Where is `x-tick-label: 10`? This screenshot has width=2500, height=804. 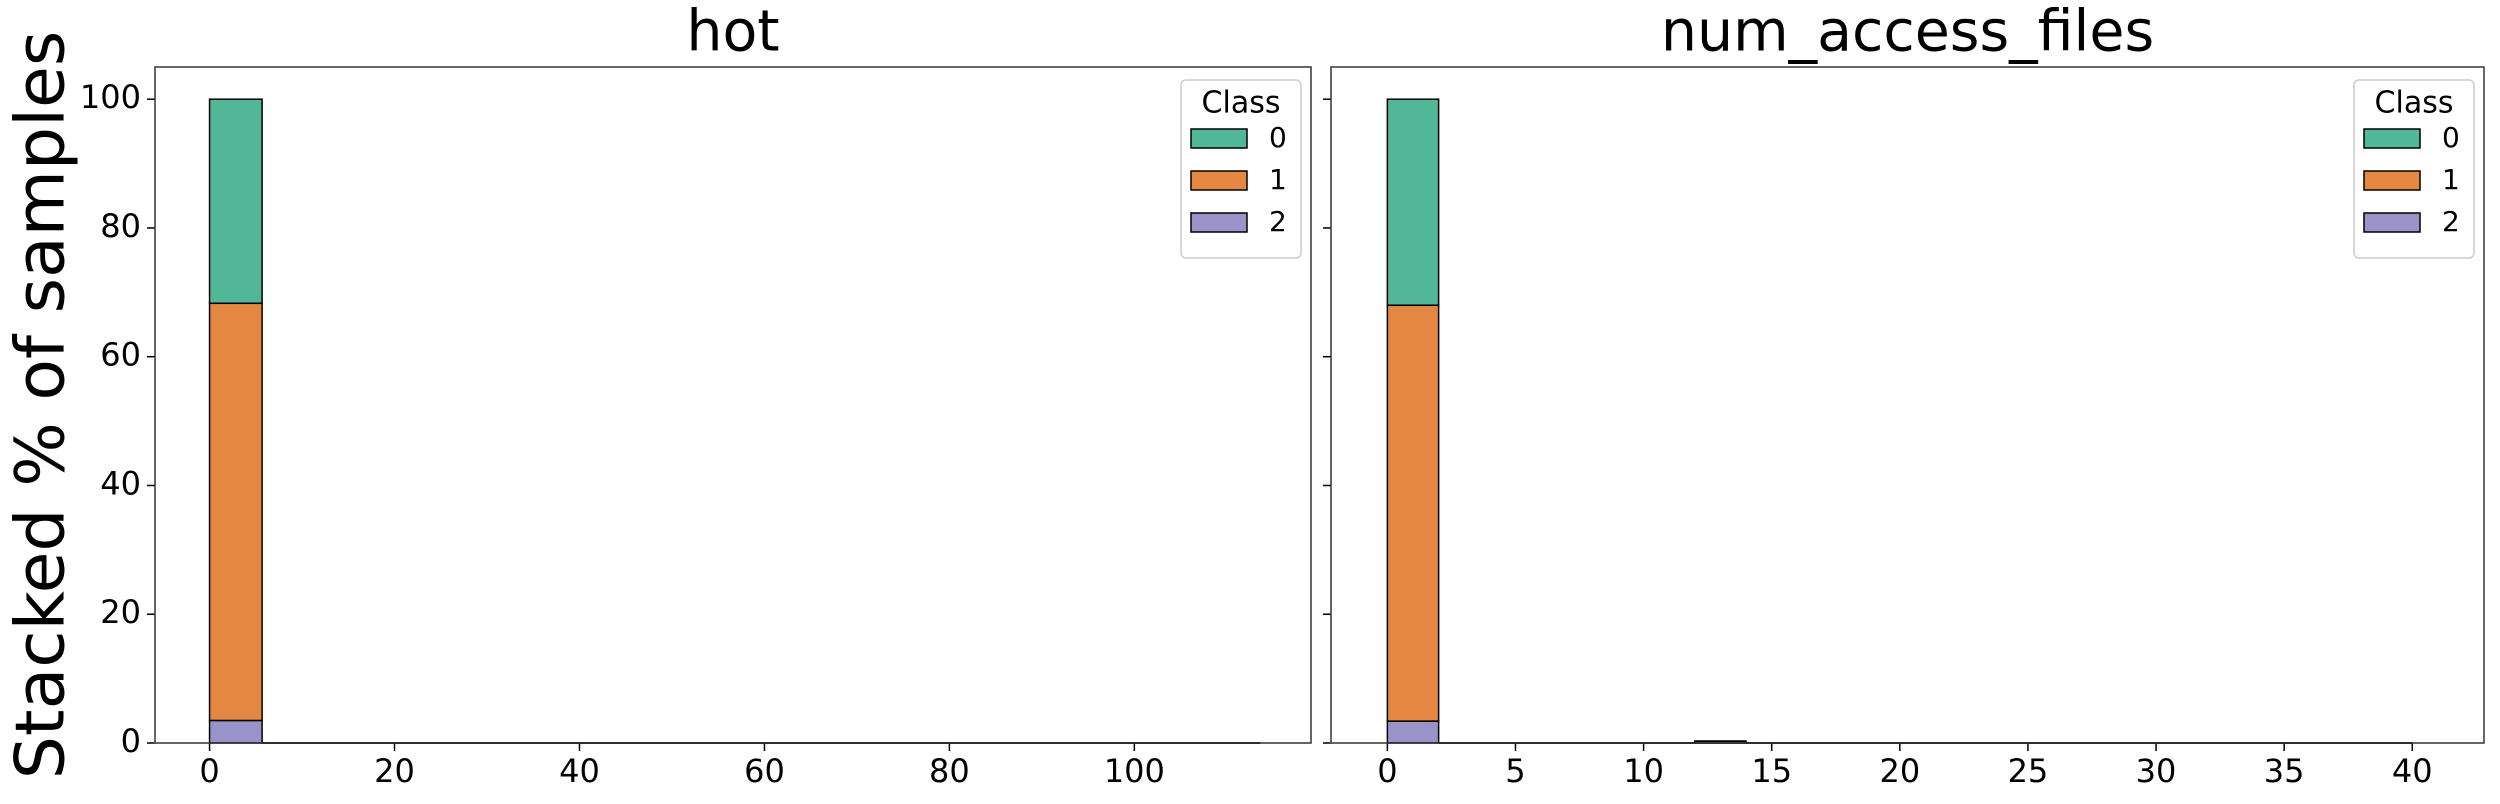
x-tick-label: 10 is located at coordinates (1643, 771).